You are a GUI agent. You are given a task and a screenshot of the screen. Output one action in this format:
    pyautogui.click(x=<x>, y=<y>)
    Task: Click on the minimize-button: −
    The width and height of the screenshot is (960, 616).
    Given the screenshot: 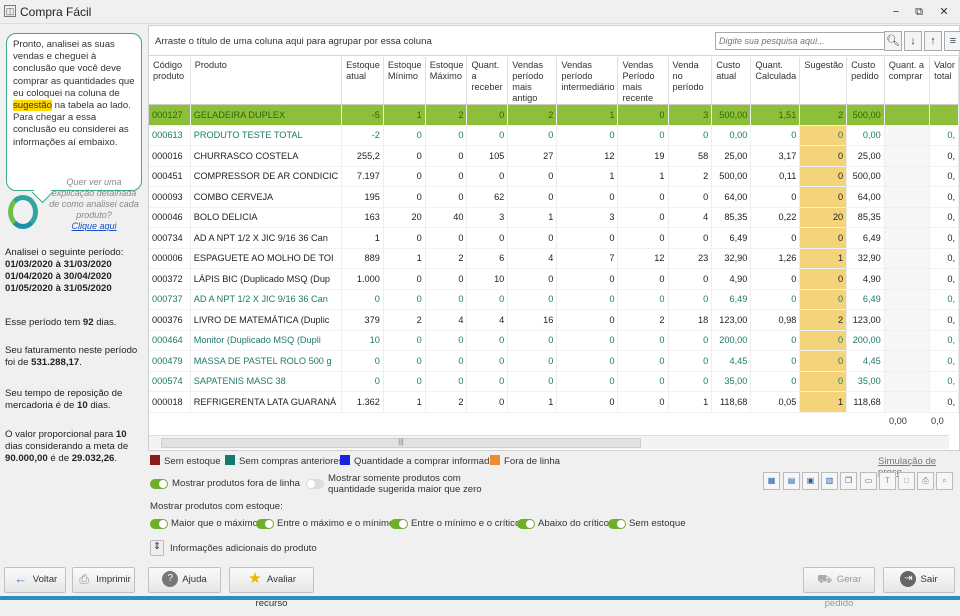 What is the action you would take?
    pyautogui.click(x=896, y=12)
    